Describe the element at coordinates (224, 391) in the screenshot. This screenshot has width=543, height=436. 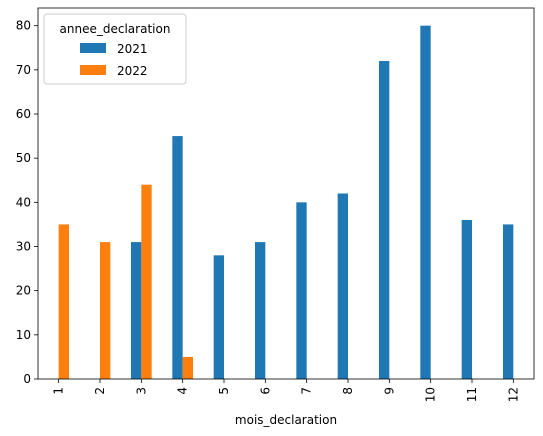
I see `x-tick-label: 5` at that location.